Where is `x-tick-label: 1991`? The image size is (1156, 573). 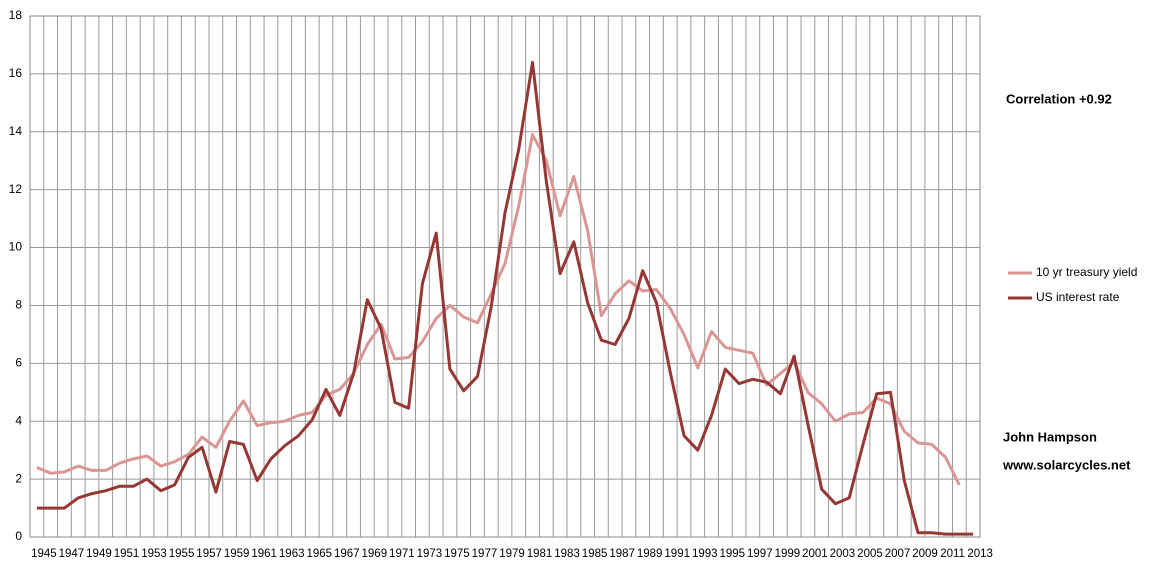
x-tick-label: 1991 is located at coordinates (677, 554).